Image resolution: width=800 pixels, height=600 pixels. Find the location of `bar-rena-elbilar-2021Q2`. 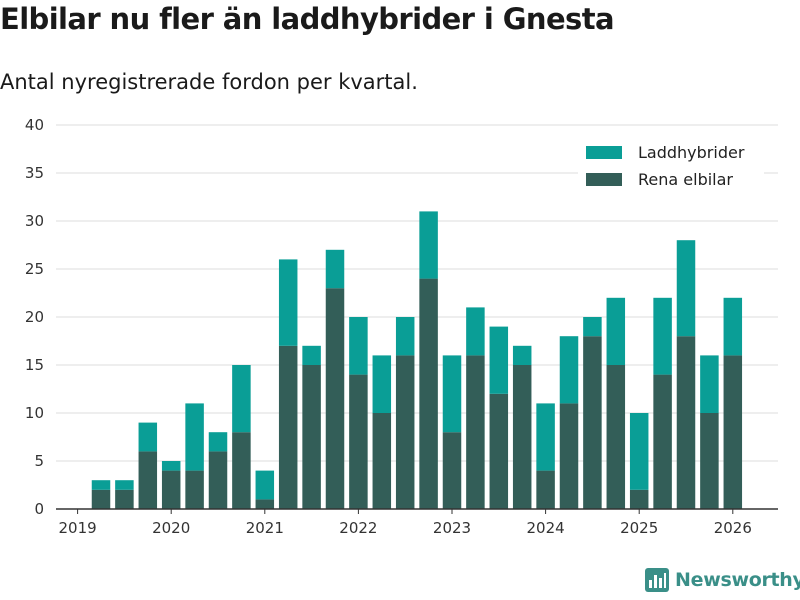

bar-rena-elbilar-2021Q2 is located at coordinates (288, 427).